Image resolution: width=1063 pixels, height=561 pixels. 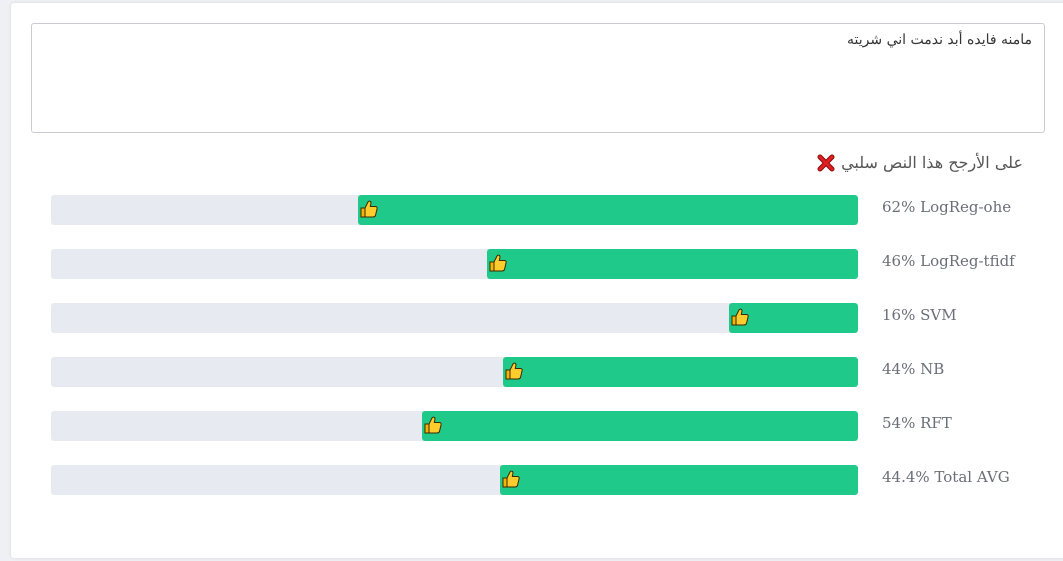 I want to click on model-label: 62% LogReg-ohe, so click(x=947, y=207).